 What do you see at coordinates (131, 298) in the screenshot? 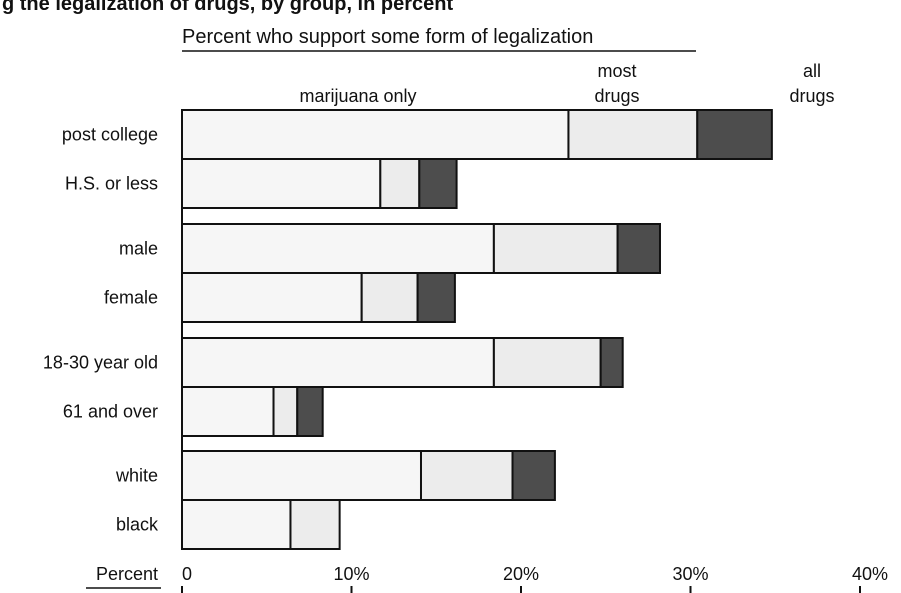
I see `category-label-female: female` at bounding box center [131, 298].